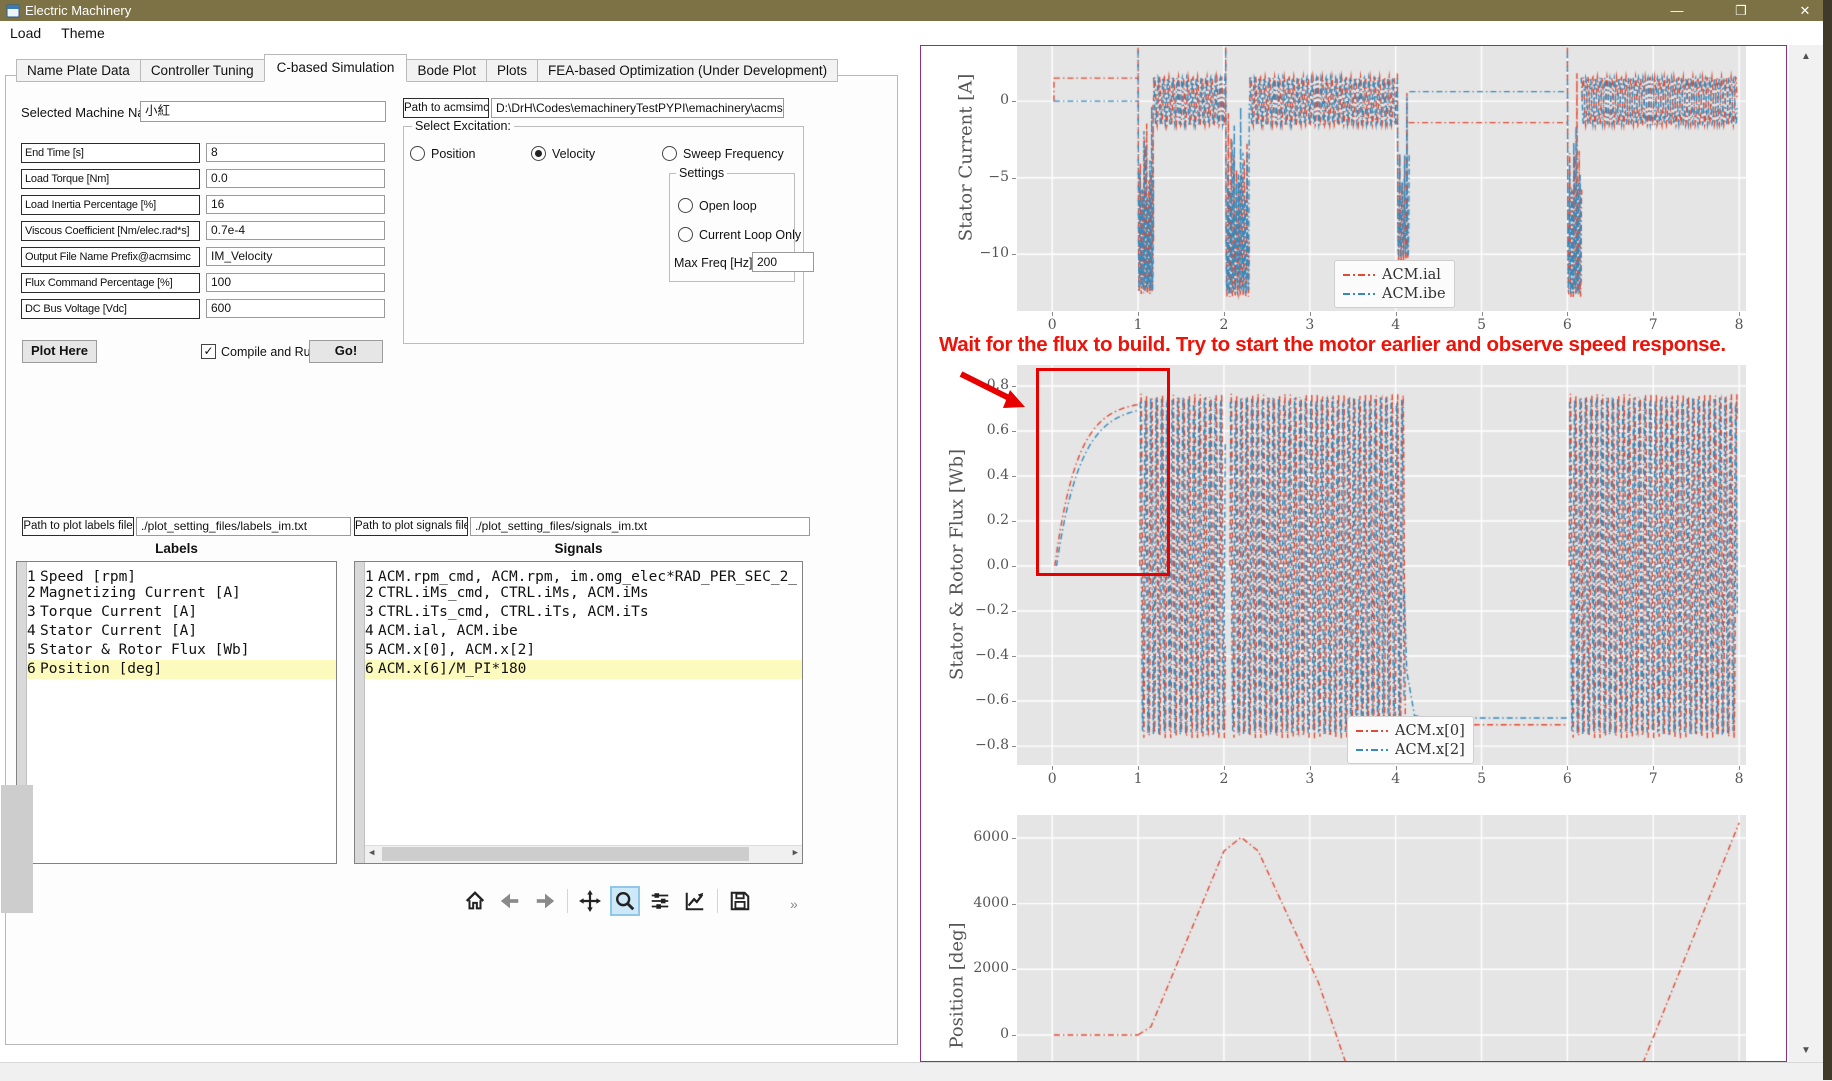 This screenshot has width=1832, height=1081. What do you see at coordinates (202, 70) in the screenshot?
I see `tab-controller-tuning: Controller Tuning` at bounding box center [202, 70].